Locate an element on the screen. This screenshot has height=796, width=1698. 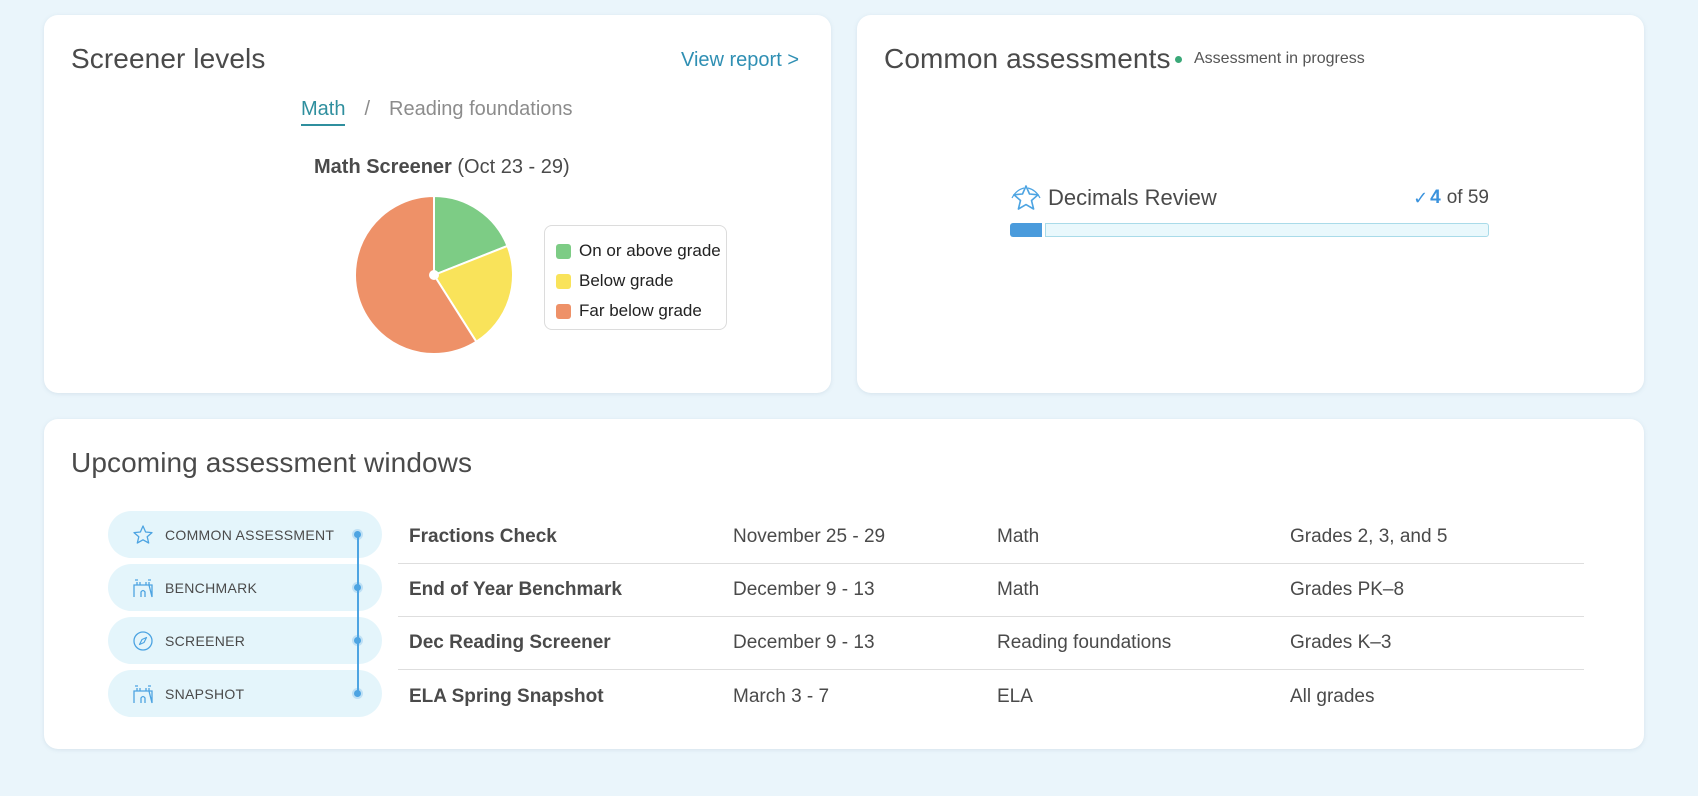
status-badge-label: Assessment in progress is located at coordinates (1279, 58).